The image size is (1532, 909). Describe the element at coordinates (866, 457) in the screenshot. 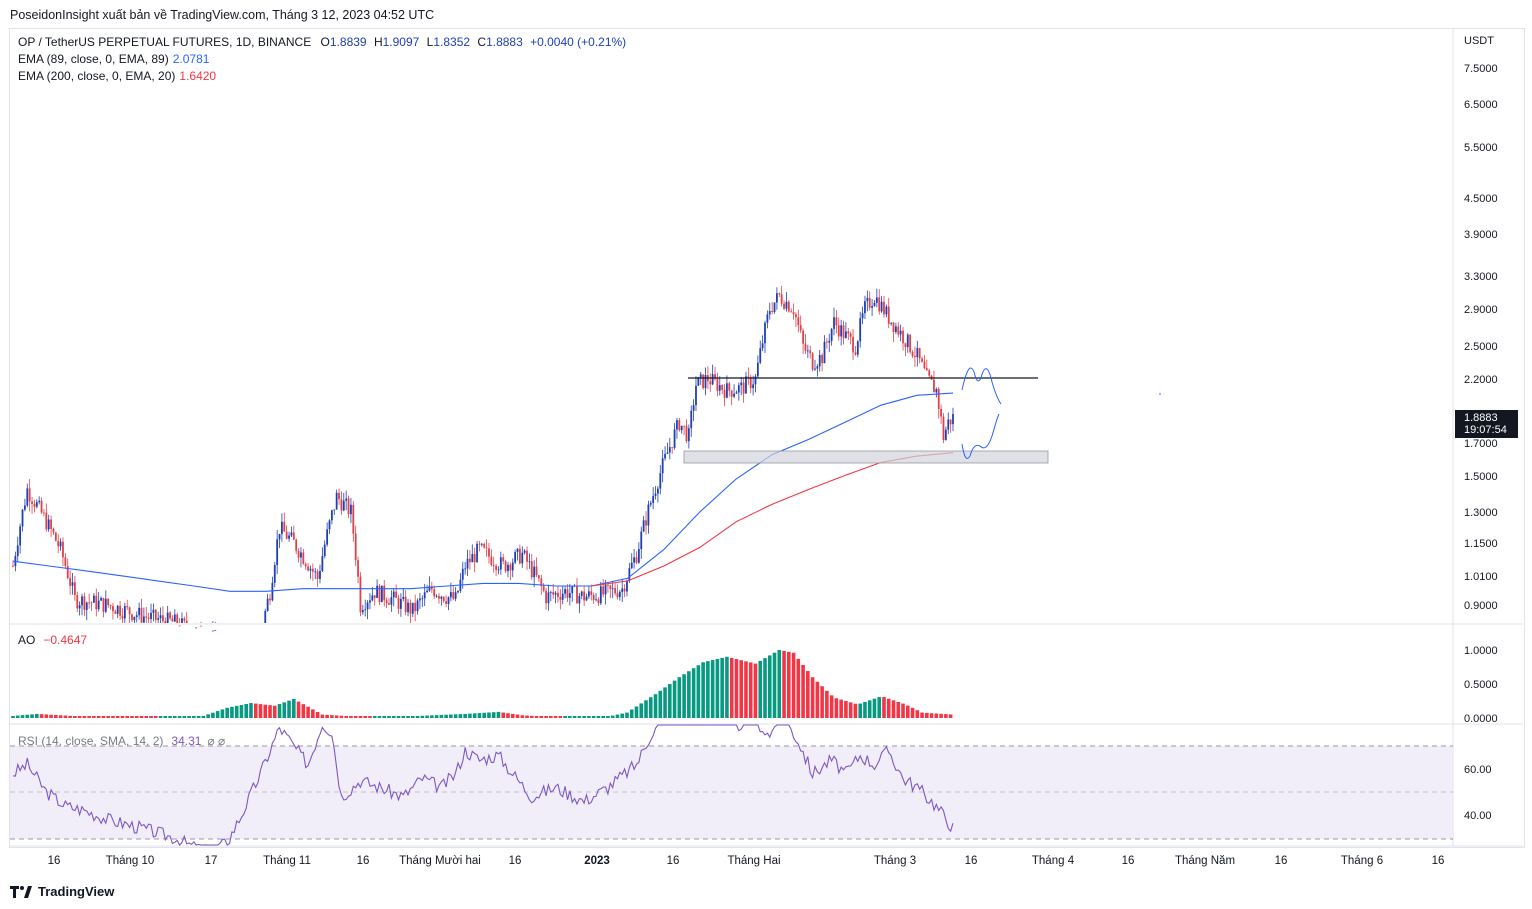

I see `support-zone` at that location.